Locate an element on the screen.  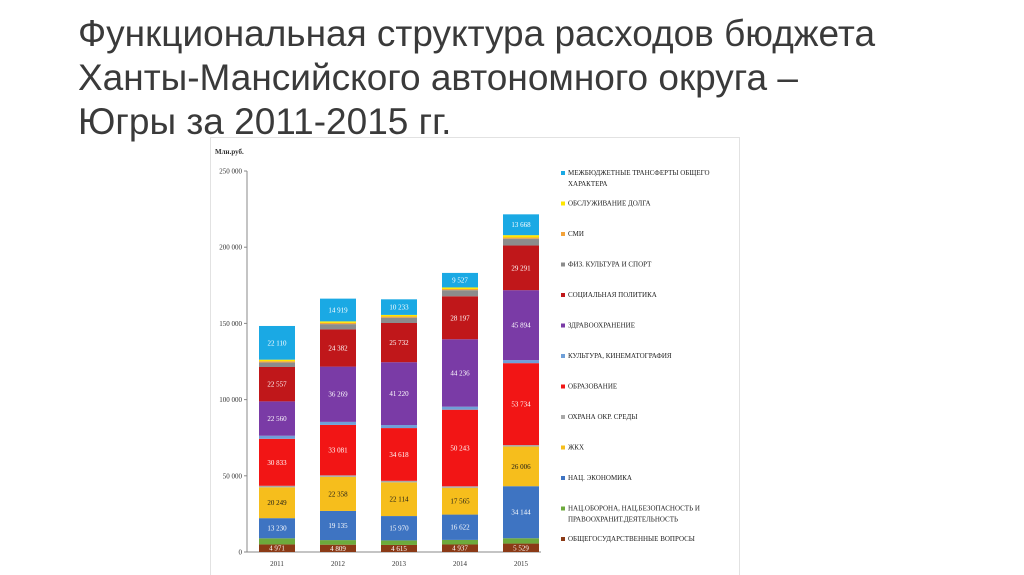
y-tick-label: 100 000 is located at coordinates (230, 400).